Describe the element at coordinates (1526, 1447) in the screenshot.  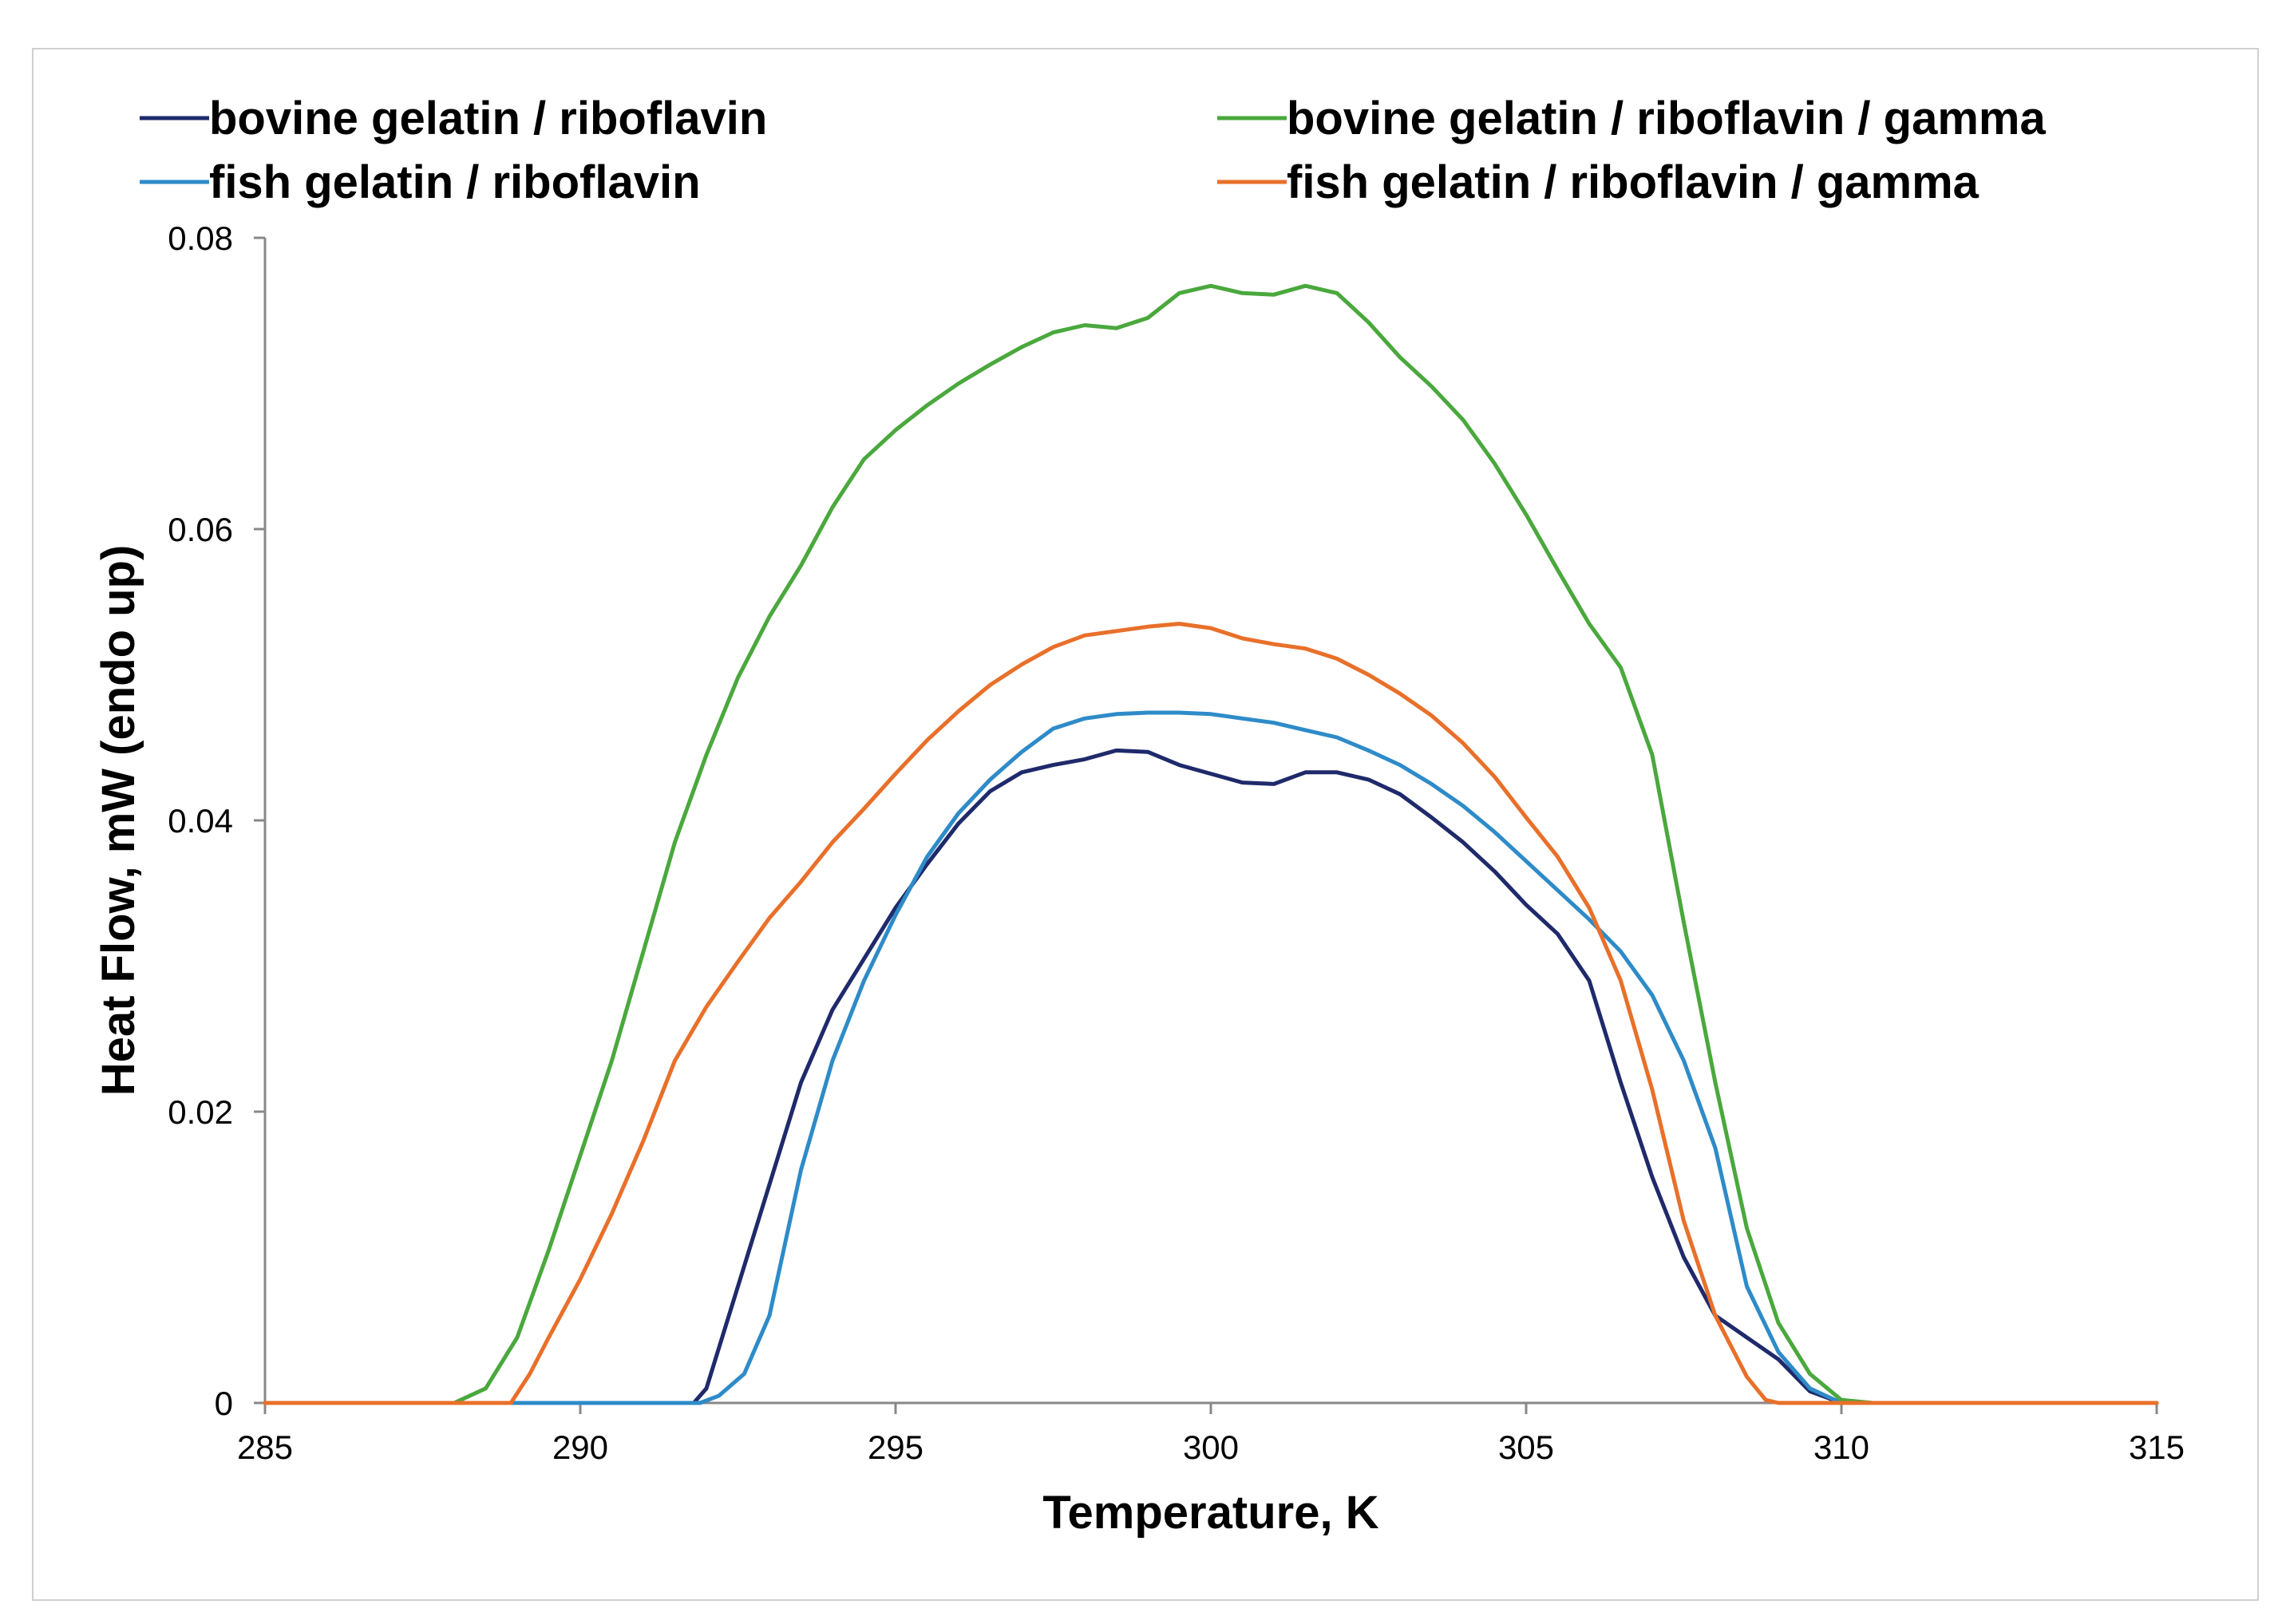
I see `x-tick-label: 305` at that location.